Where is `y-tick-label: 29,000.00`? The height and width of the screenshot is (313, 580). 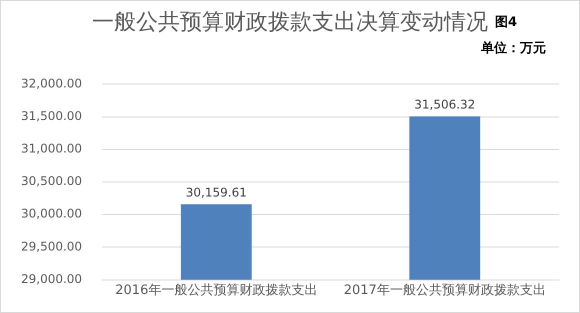
y-tick-label: 29,000.00 is located at coordinates (51, 279).